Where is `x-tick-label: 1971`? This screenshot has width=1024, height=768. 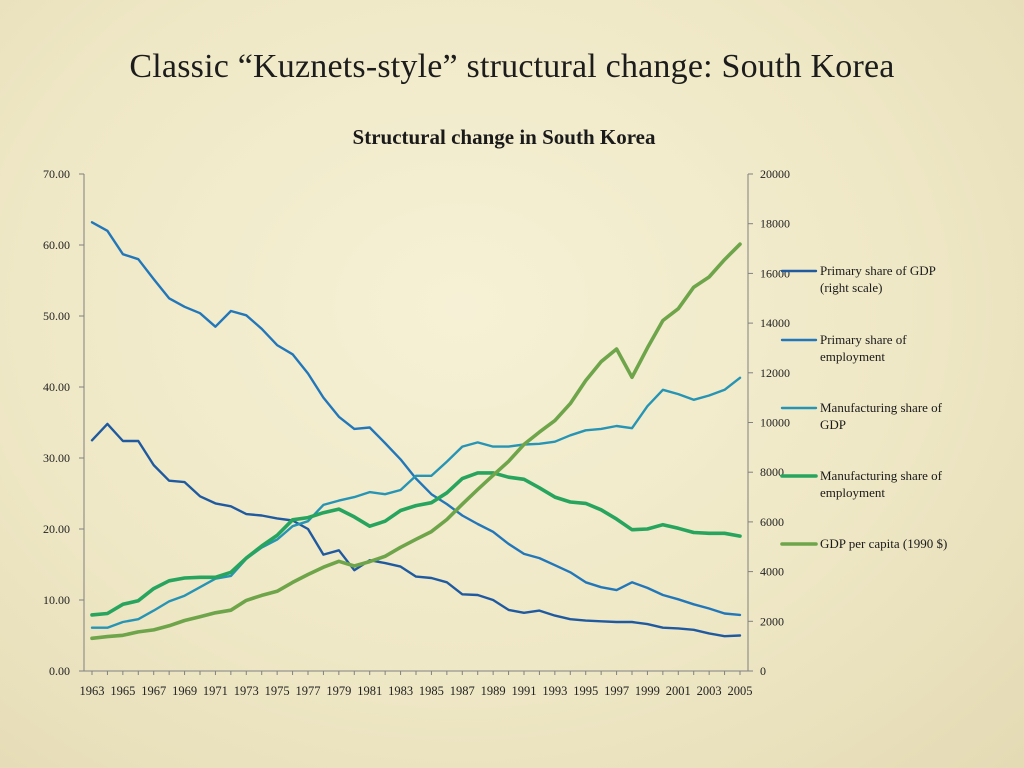
x-tick-label: 1971 is located at coordinates (215, 691).